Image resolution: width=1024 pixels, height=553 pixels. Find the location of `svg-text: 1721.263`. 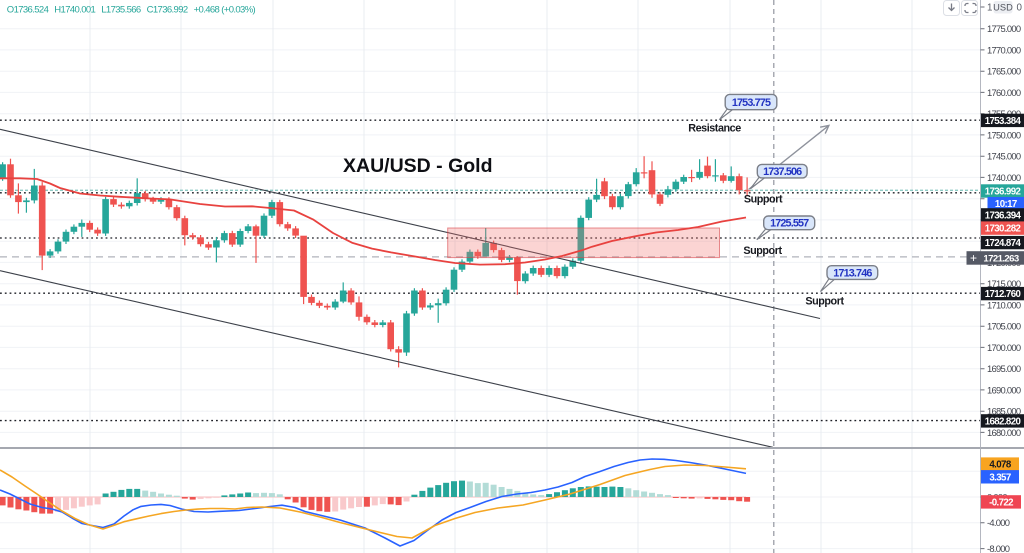

svg-text: 1721.263 is located at coordinates (1000, 259).